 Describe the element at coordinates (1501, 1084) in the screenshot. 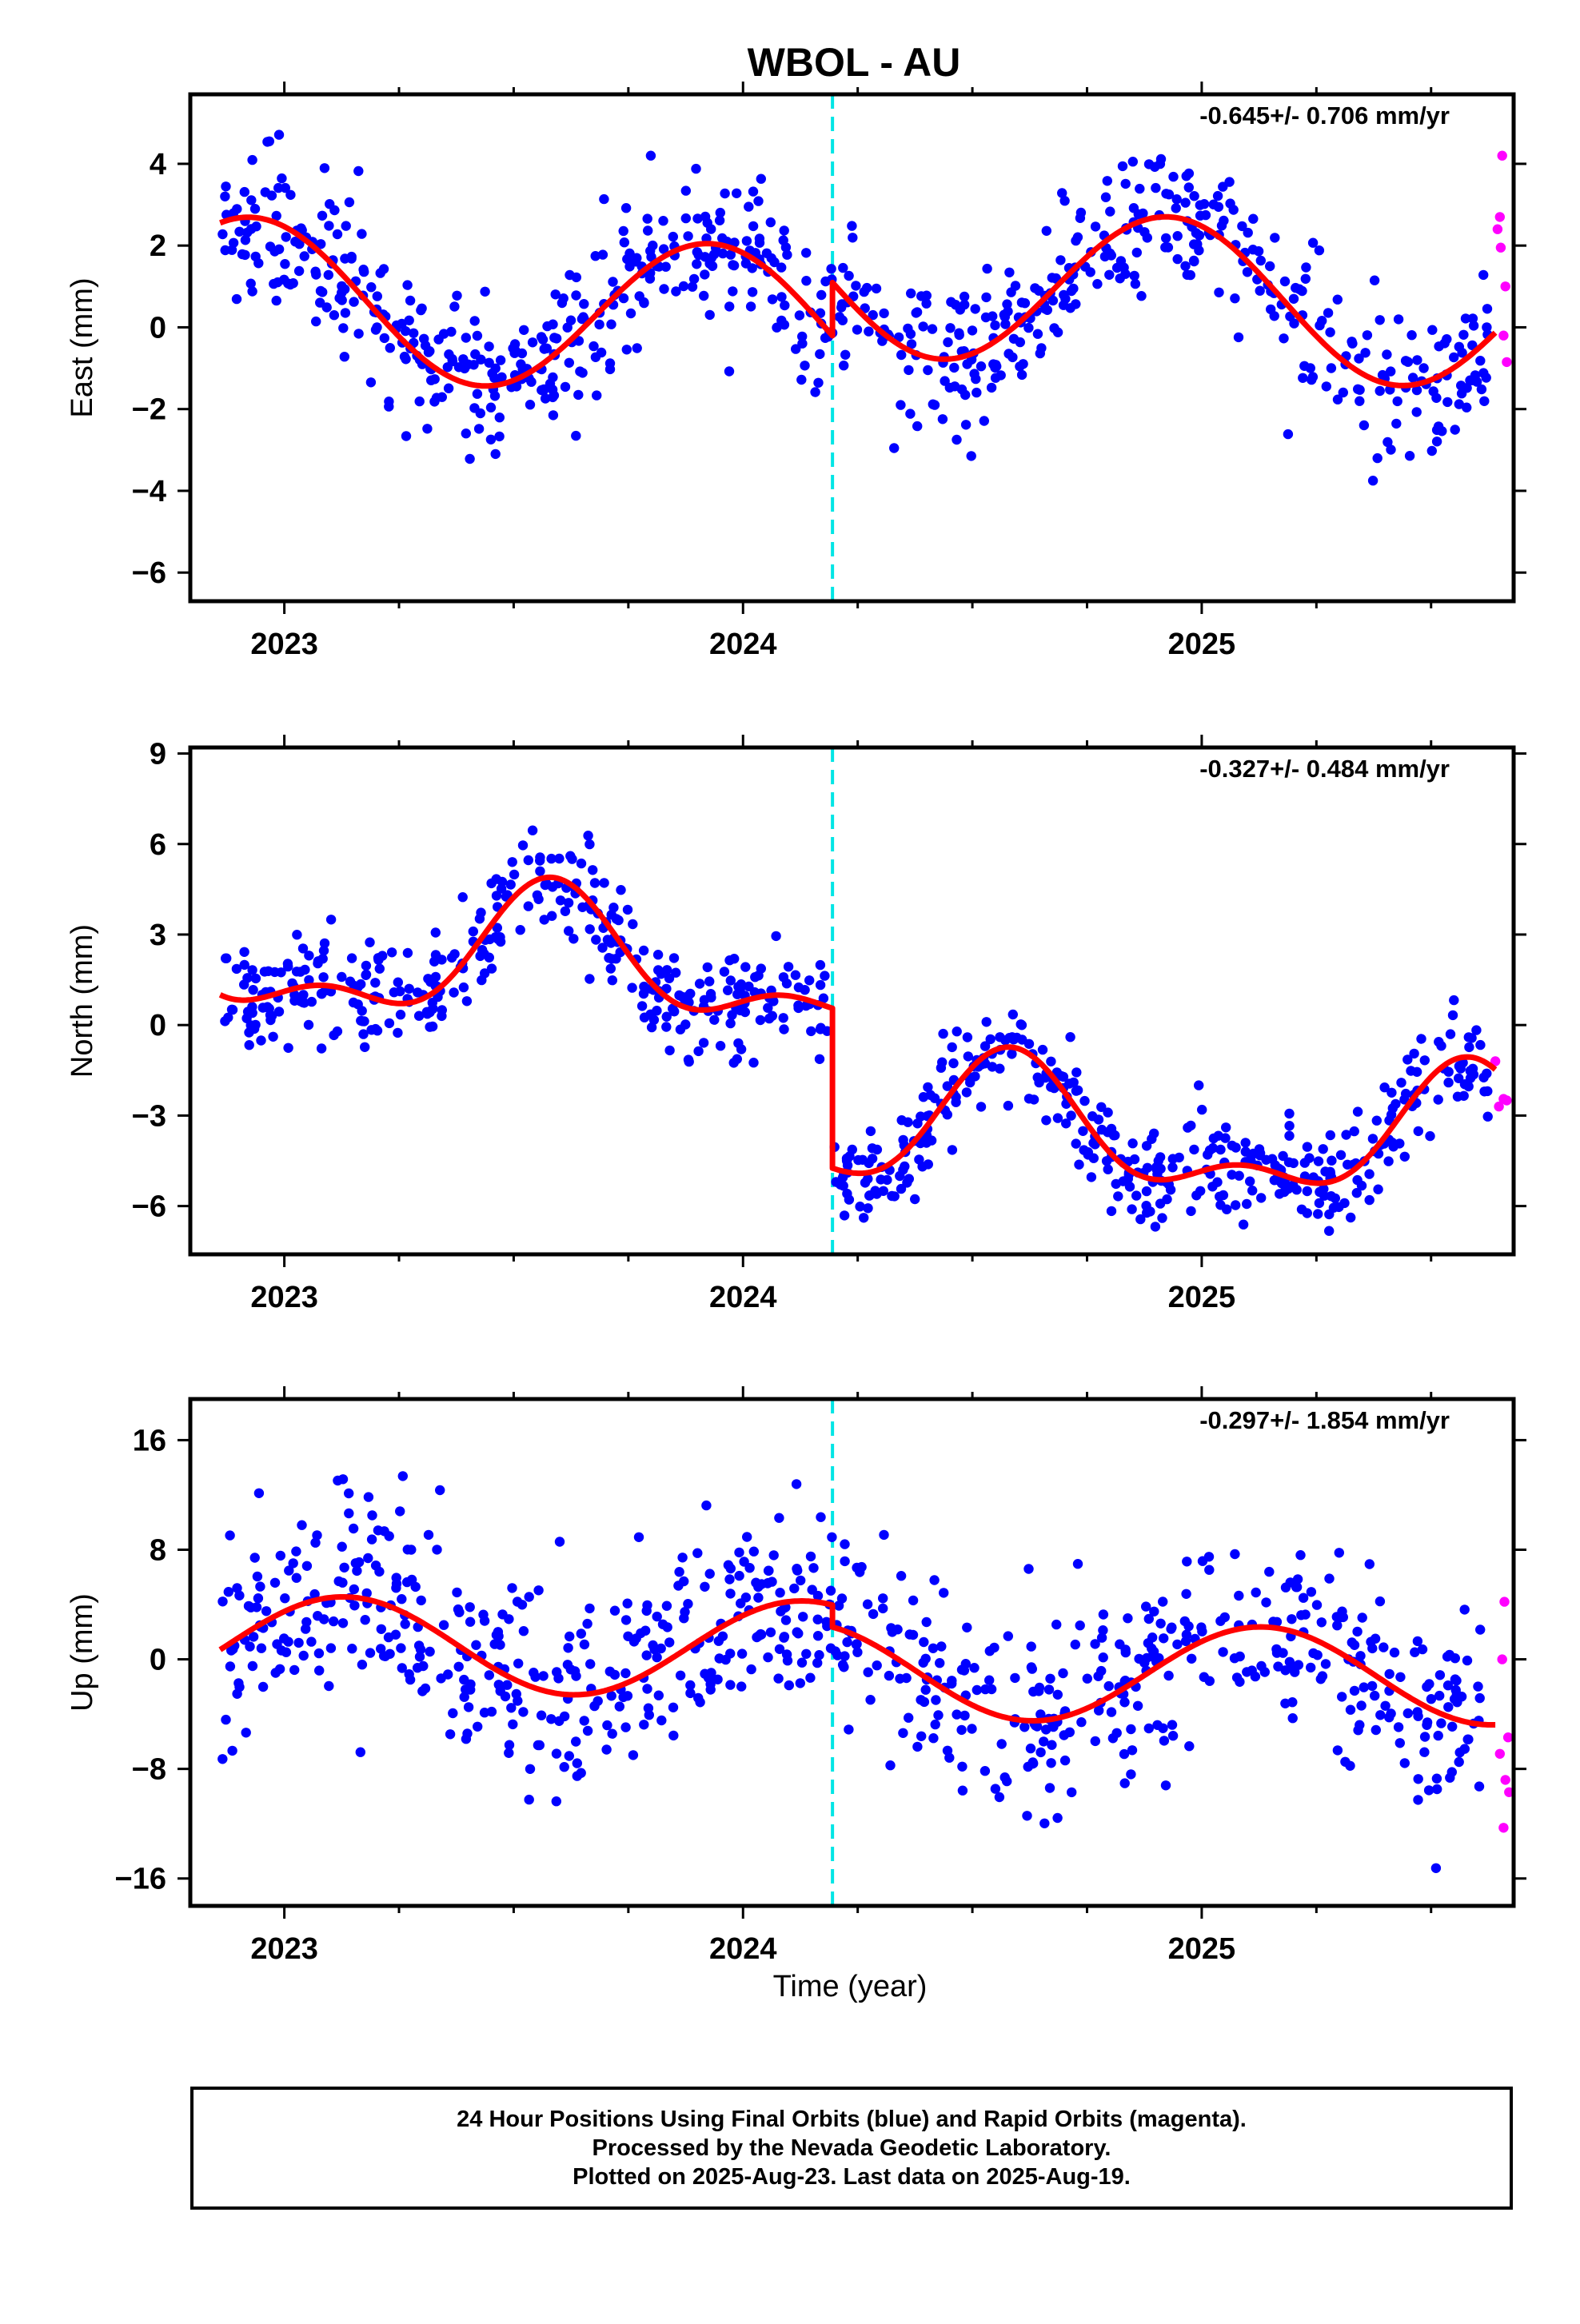

I see `north-rapid-points` at that location.